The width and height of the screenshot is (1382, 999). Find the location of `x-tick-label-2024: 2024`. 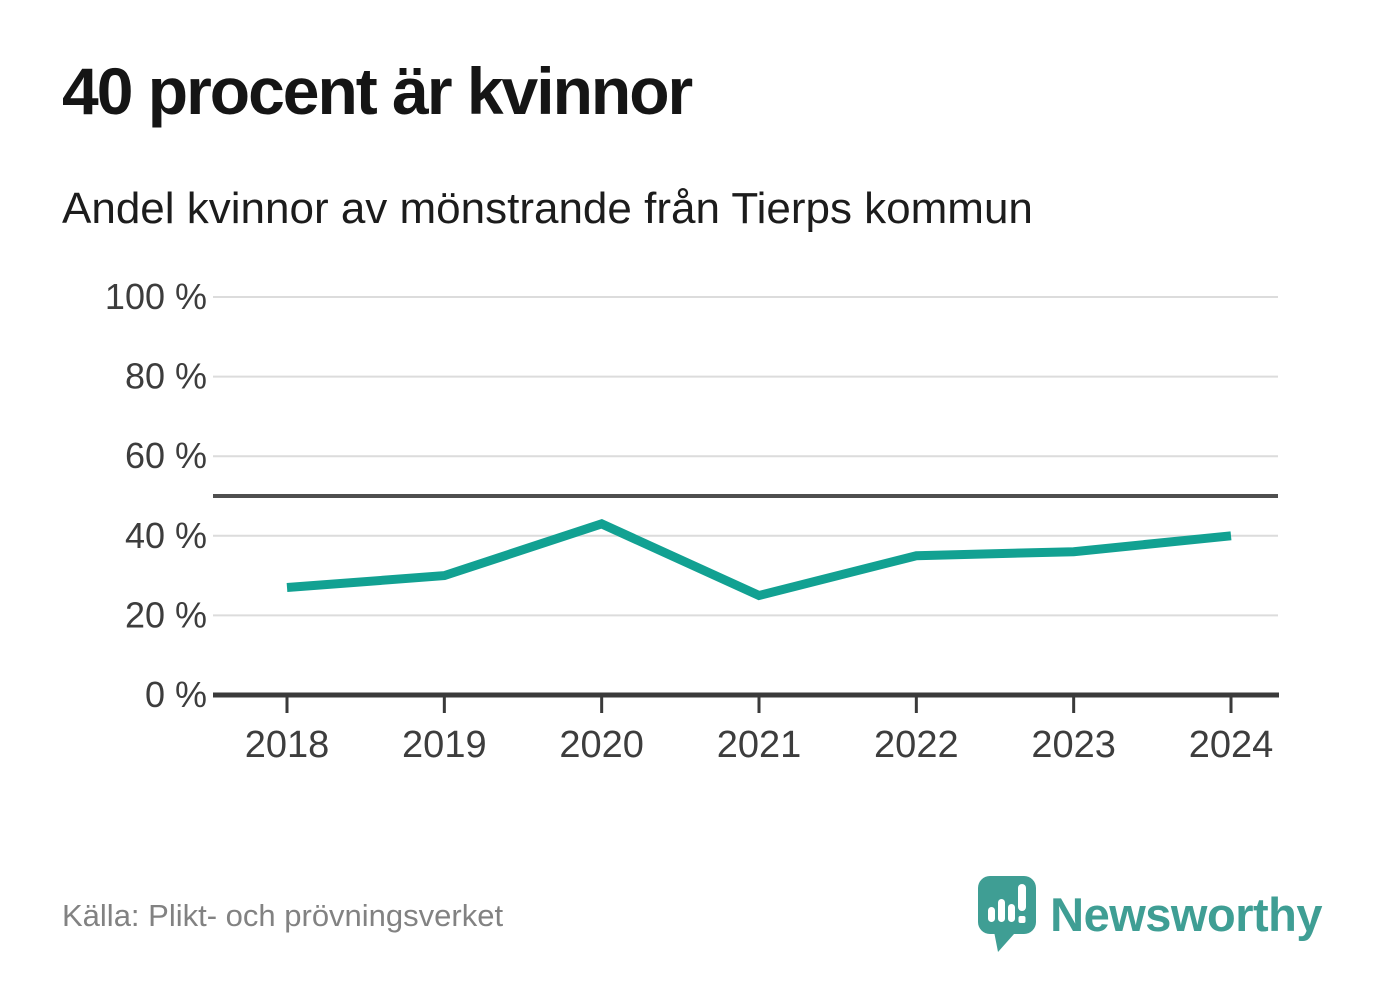

x-tick-label-2024: 2024 is located at coordinates (1231, 745).